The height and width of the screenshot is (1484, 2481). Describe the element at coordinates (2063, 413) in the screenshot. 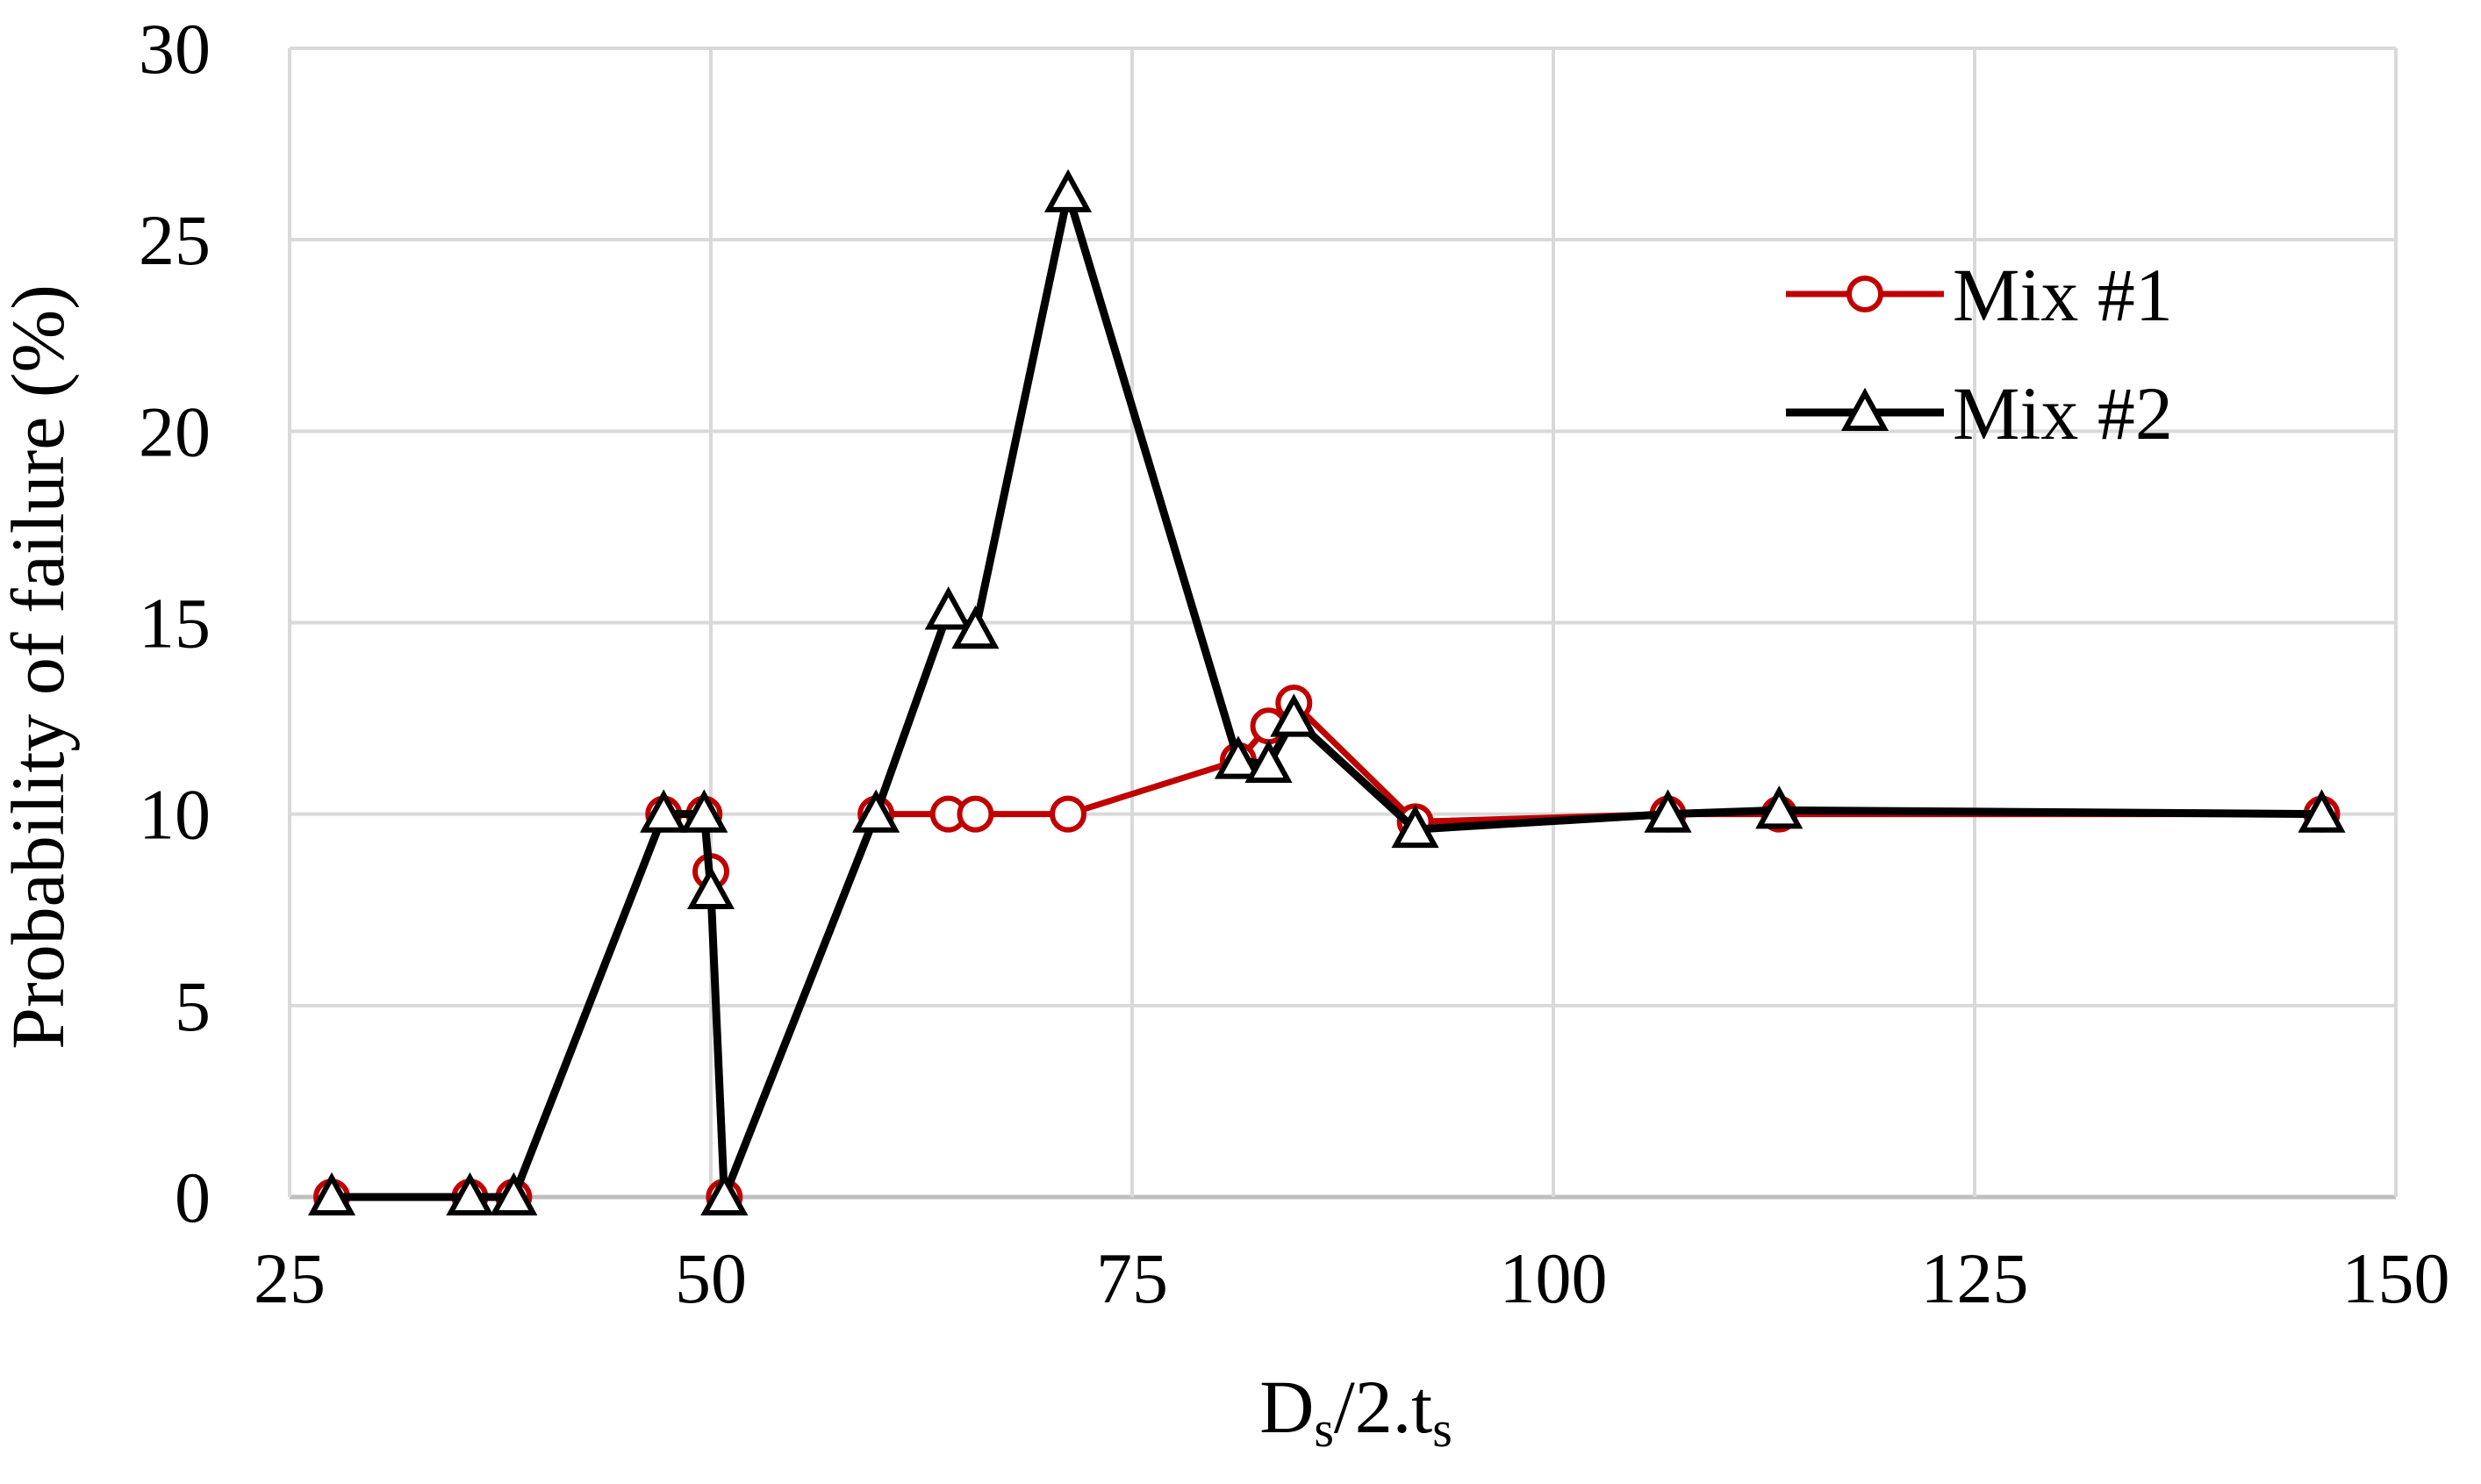

I see `legend-label-2: Mix #2` at that location.